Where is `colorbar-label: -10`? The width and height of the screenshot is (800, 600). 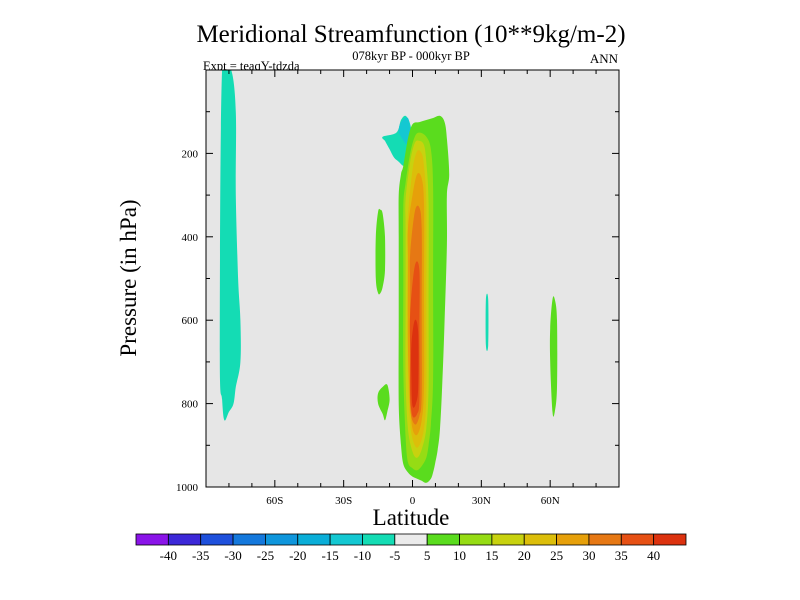 colorbar-label: -10 is located at coordinates (362, 555).